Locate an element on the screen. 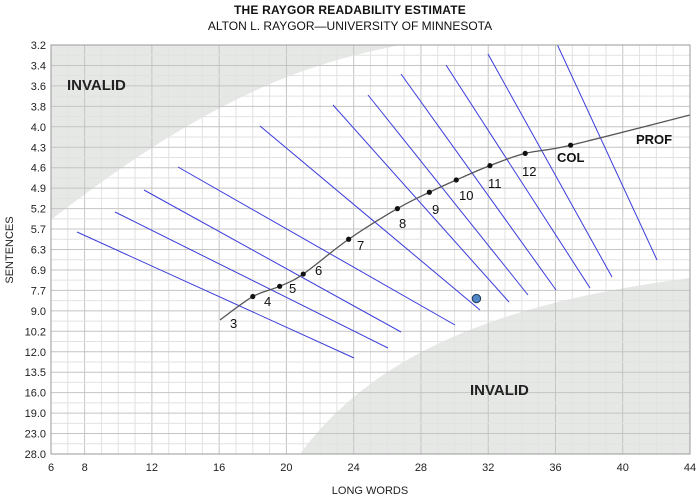 This screenshot has width=700, height=500. y-tick-label: 3.8 is located at coordinates (38, 107).